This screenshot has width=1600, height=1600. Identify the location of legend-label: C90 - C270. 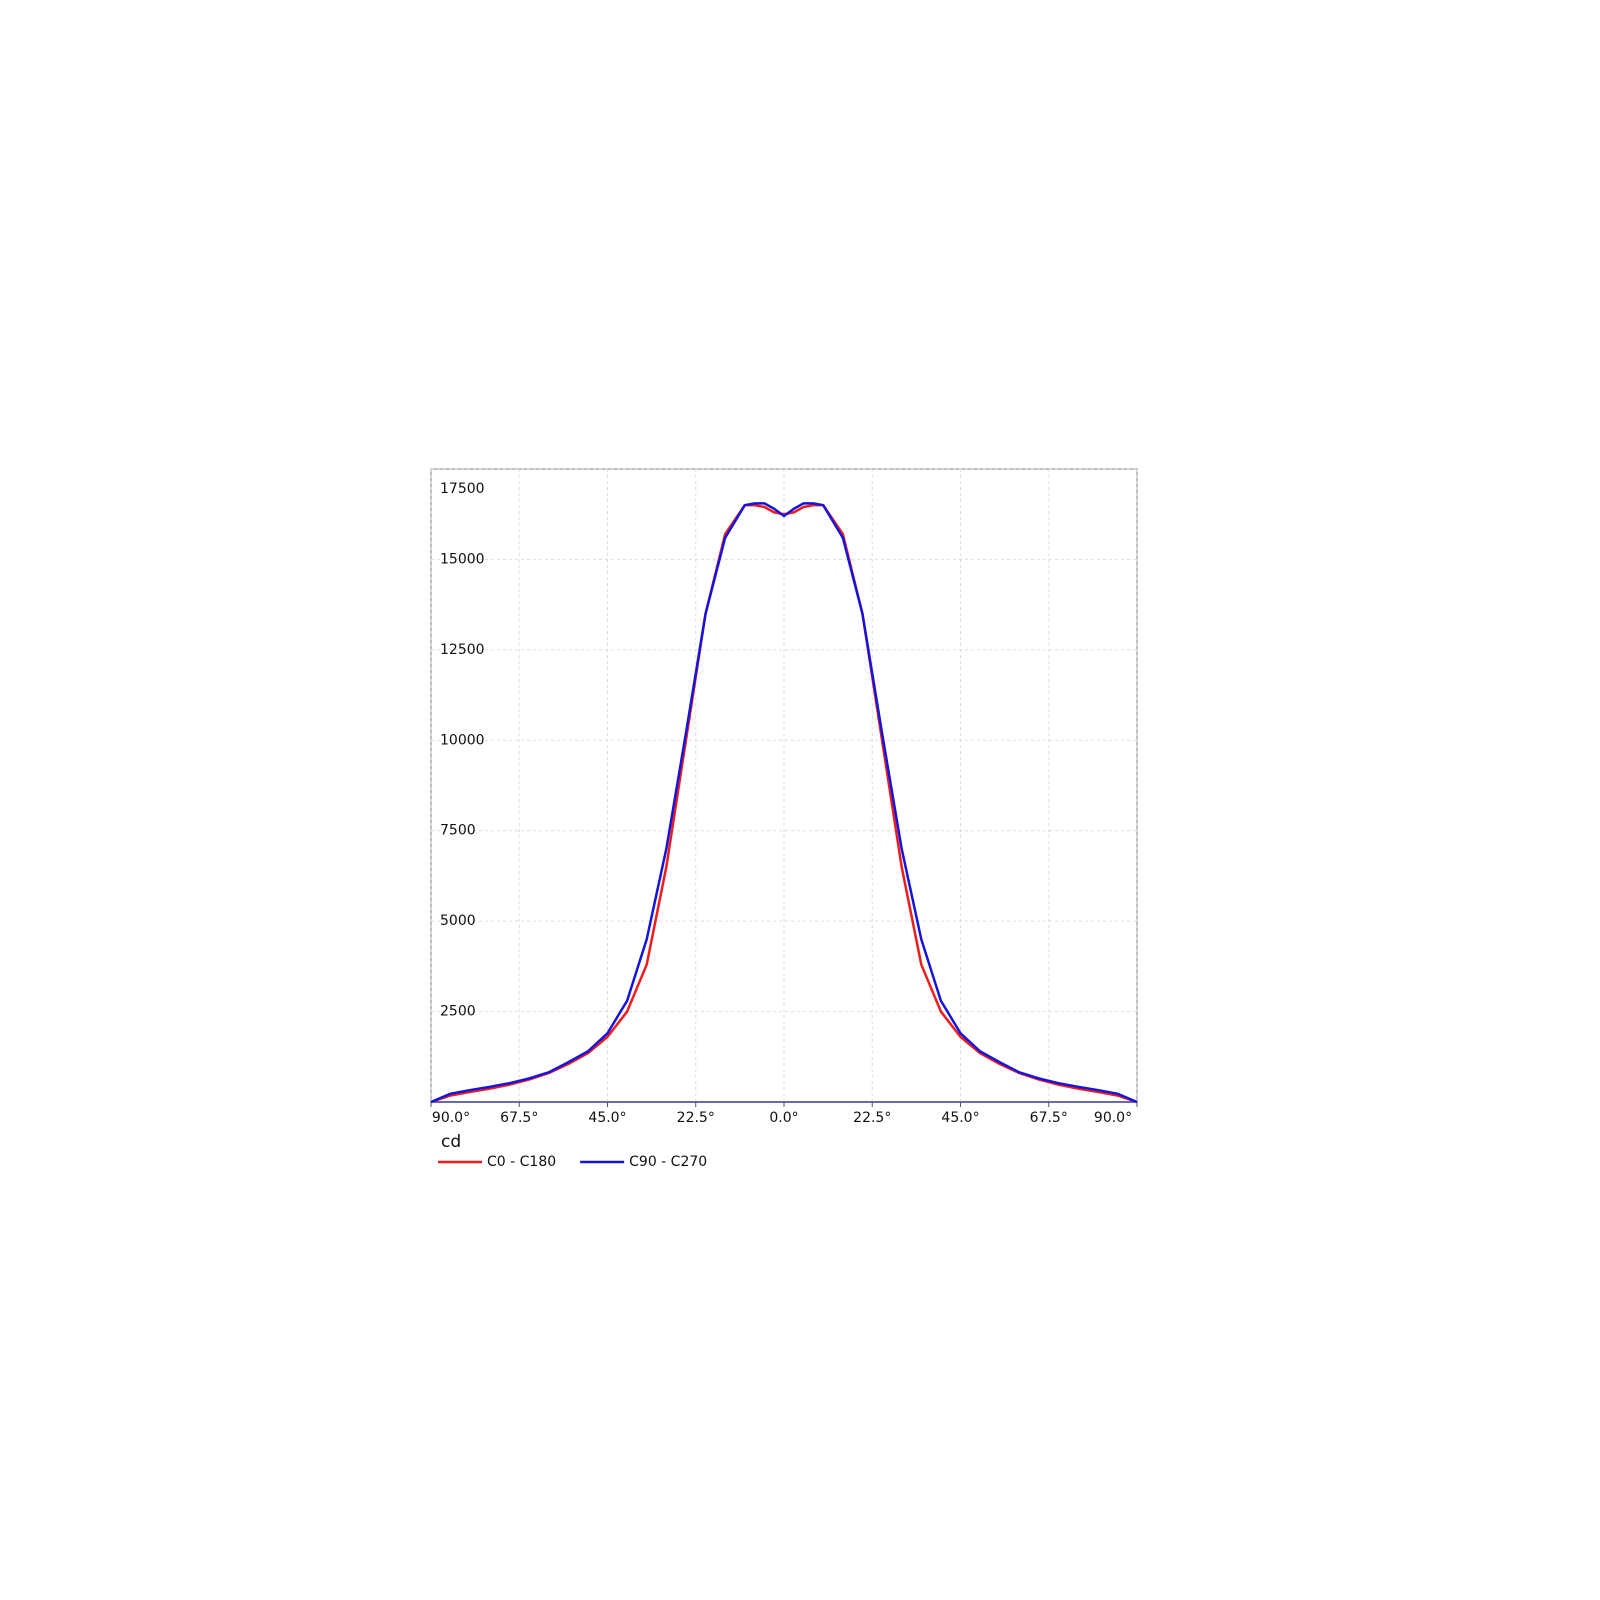
(668, 1162).